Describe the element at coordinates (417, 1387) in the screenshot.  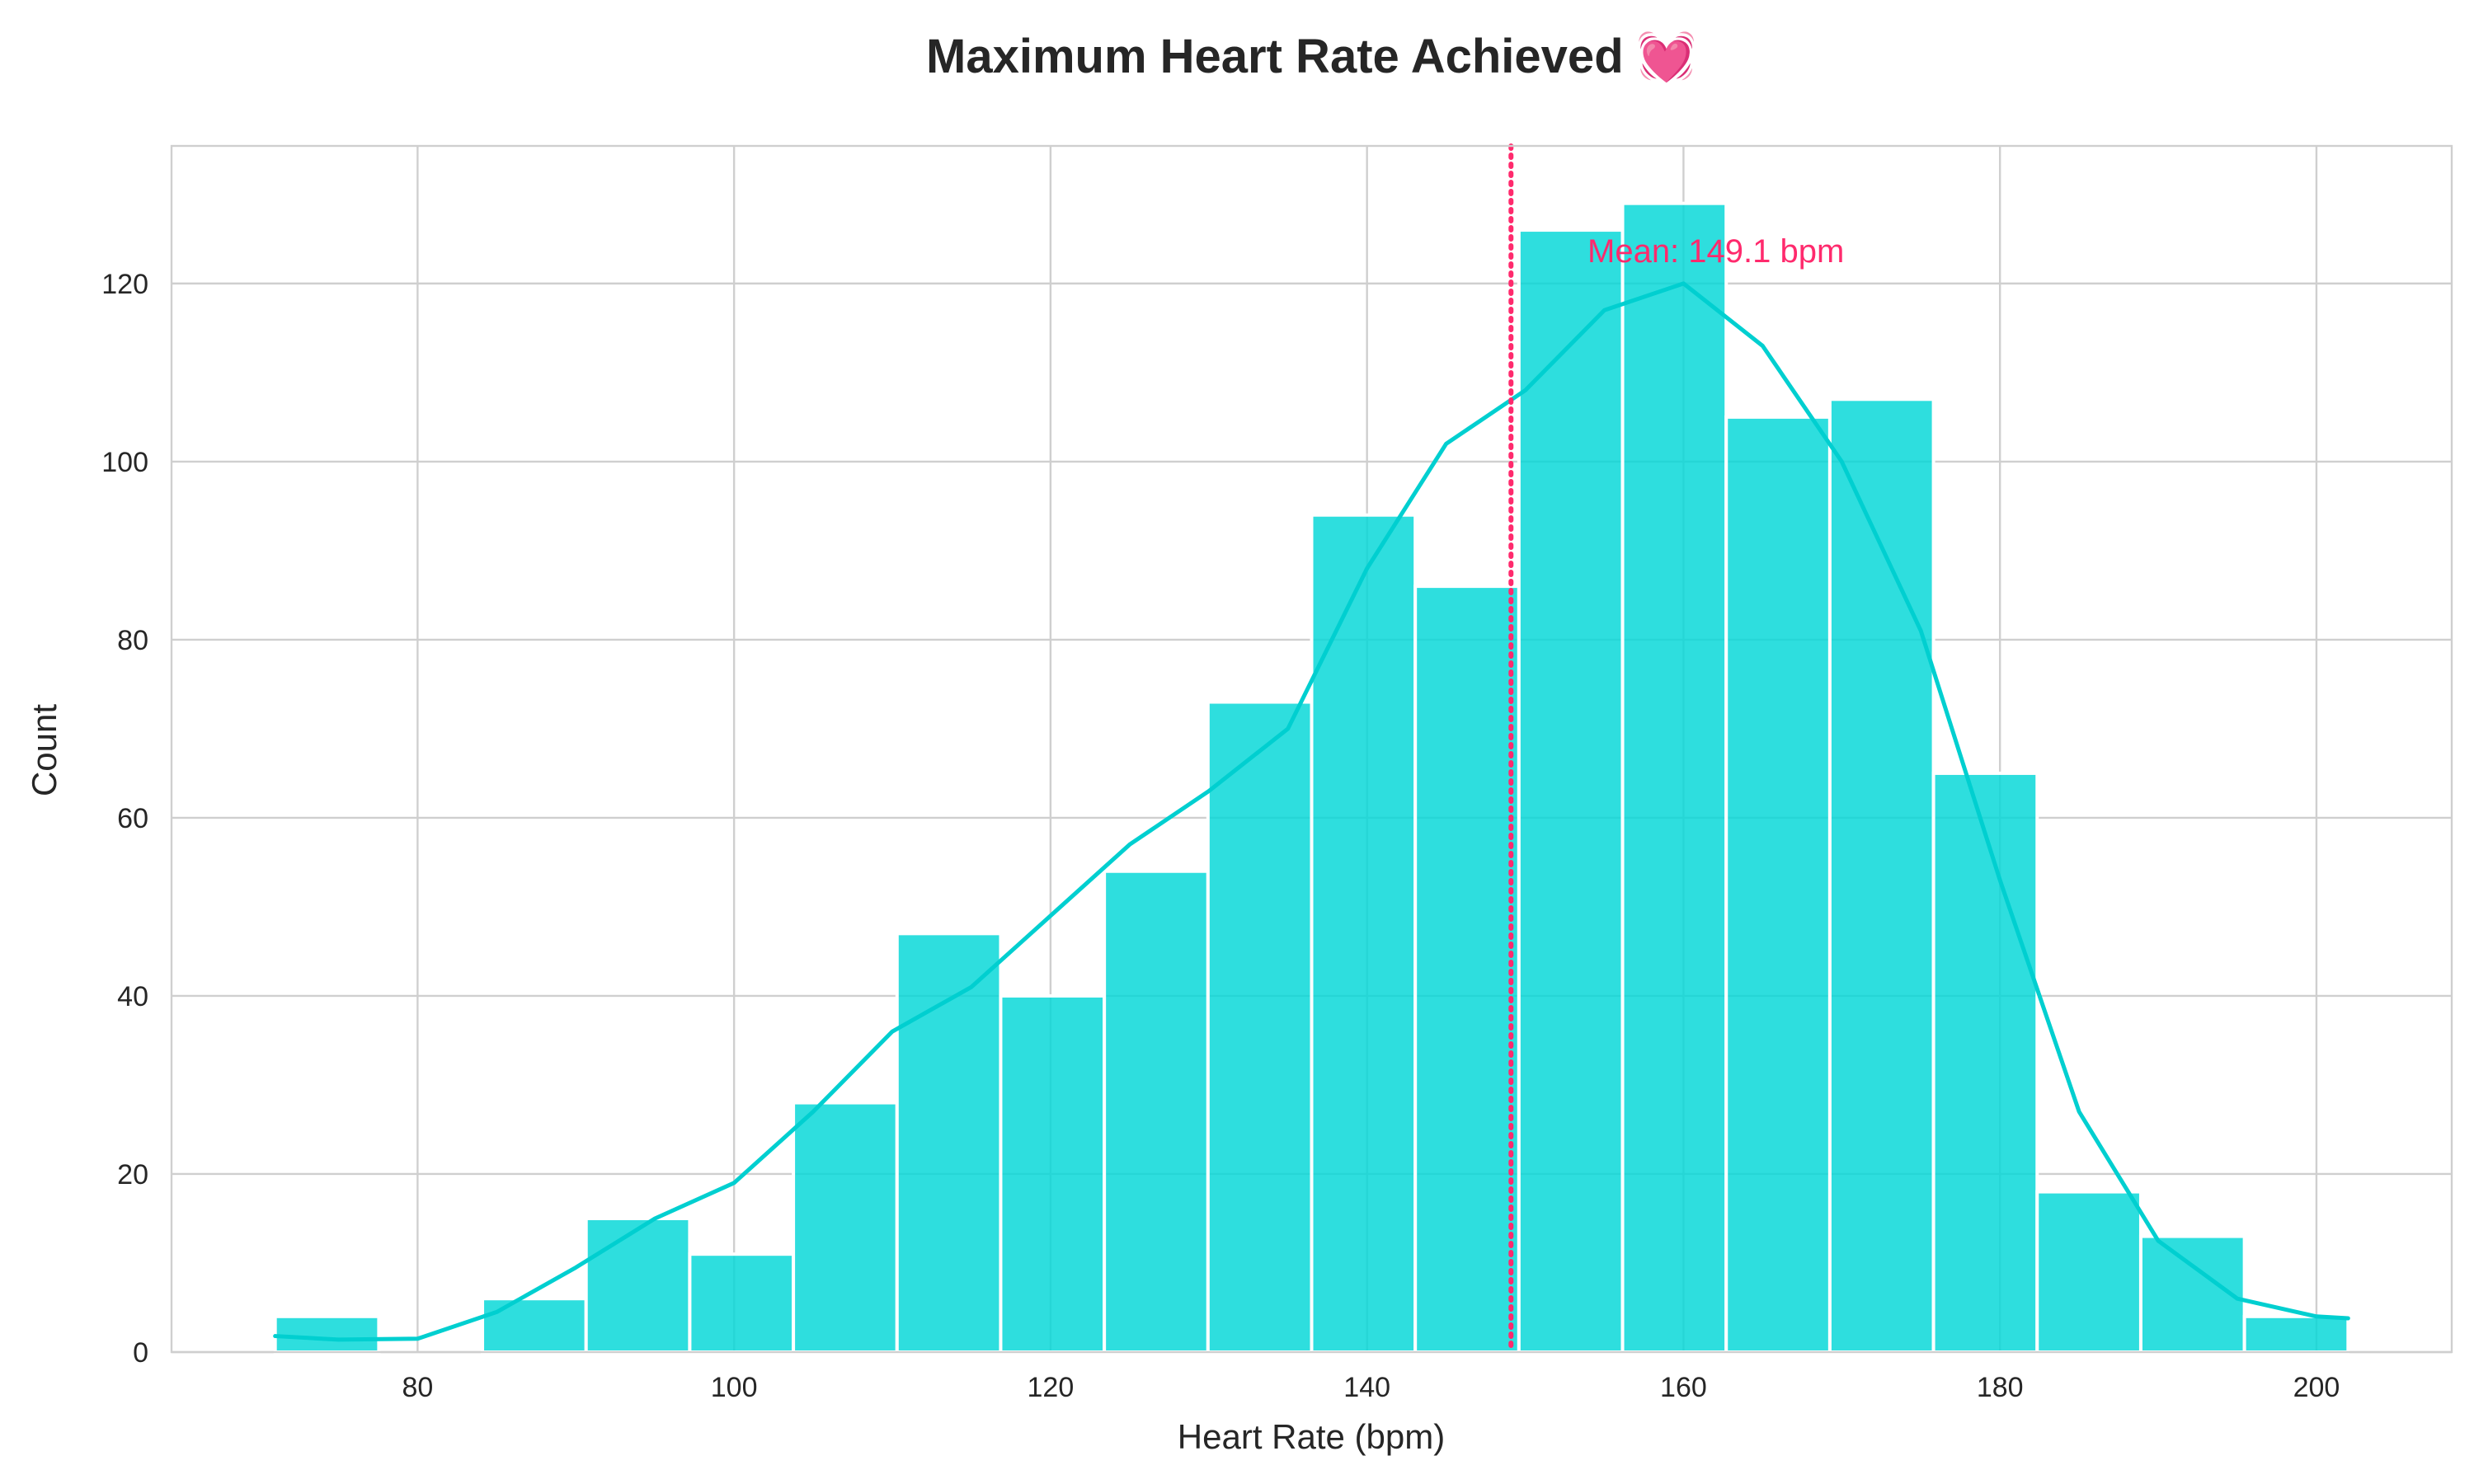
I see `x-tick-label-80: 80` at that location.